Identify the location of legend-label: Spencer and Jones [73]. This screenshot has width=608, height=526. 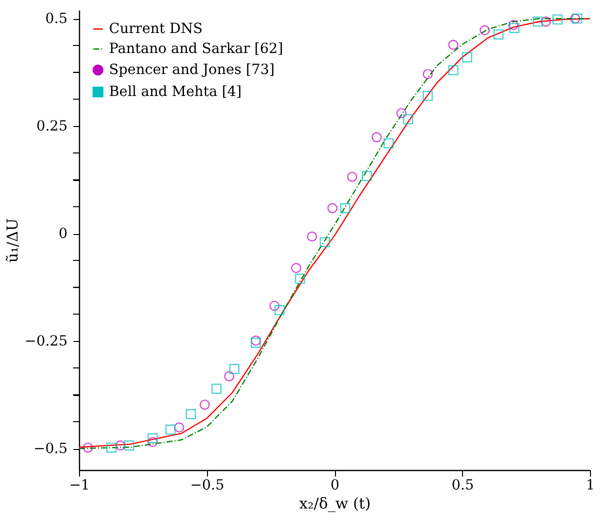
(192, 70).